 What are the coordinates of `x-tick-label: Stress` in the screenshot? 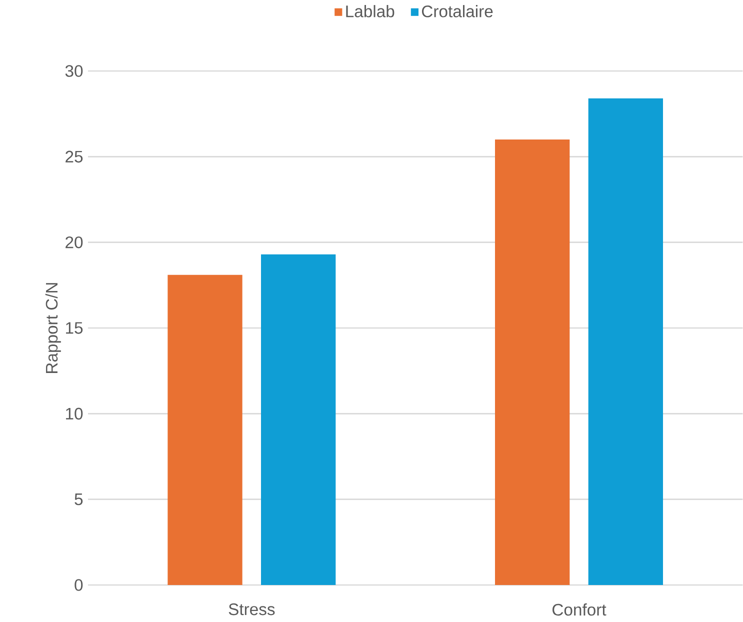 It's located at (251, 609).